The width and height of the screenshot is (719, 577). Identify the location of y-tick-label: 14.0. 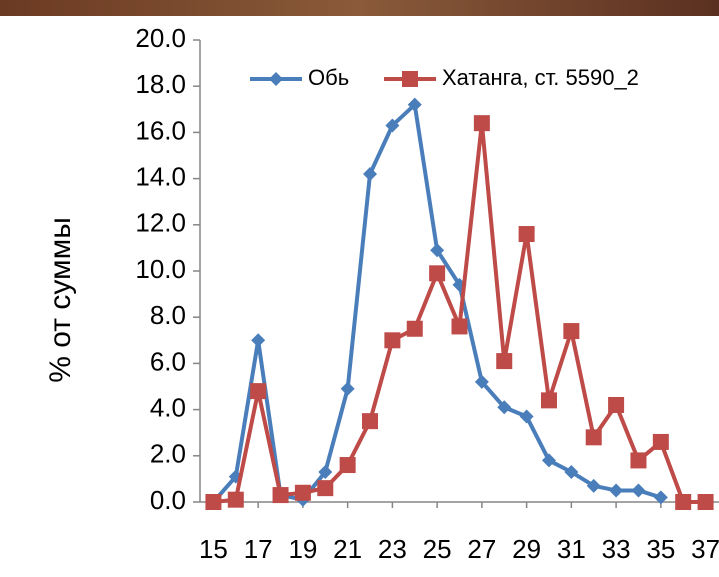
(160, 176).